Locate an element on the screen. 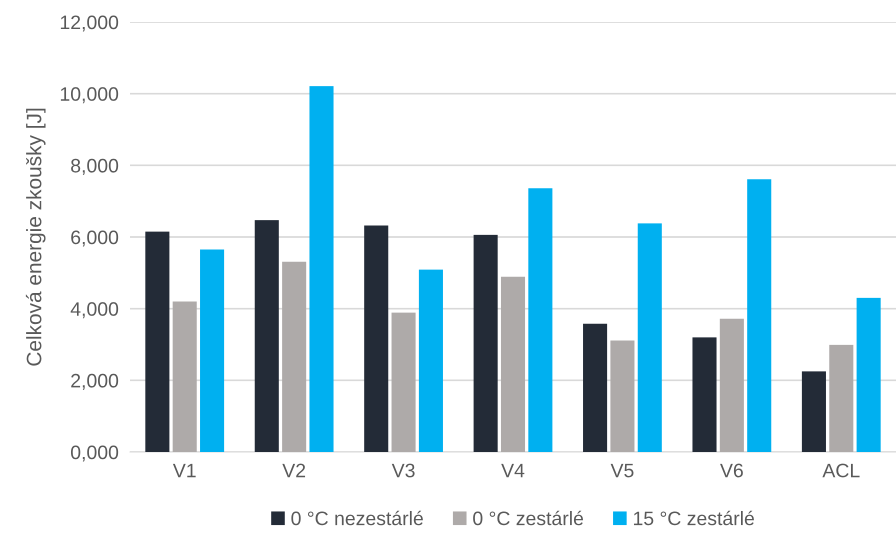 The height and width of the screenshot is (542, 896). y-tick-label: 8,000 is located at coordinates (94, 166).